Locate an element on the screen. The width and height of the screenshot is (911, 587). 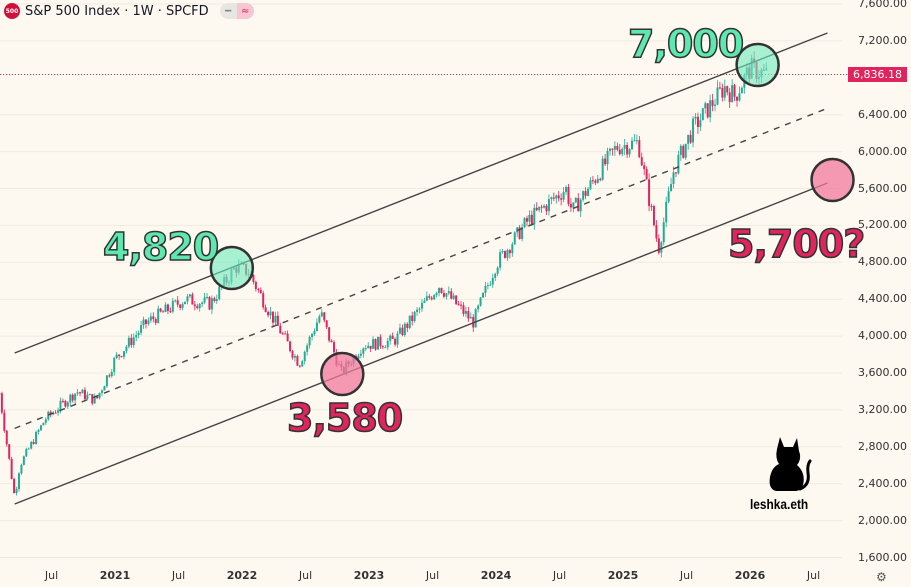
minus-icon: ━ is located at coordinates (228, 11).